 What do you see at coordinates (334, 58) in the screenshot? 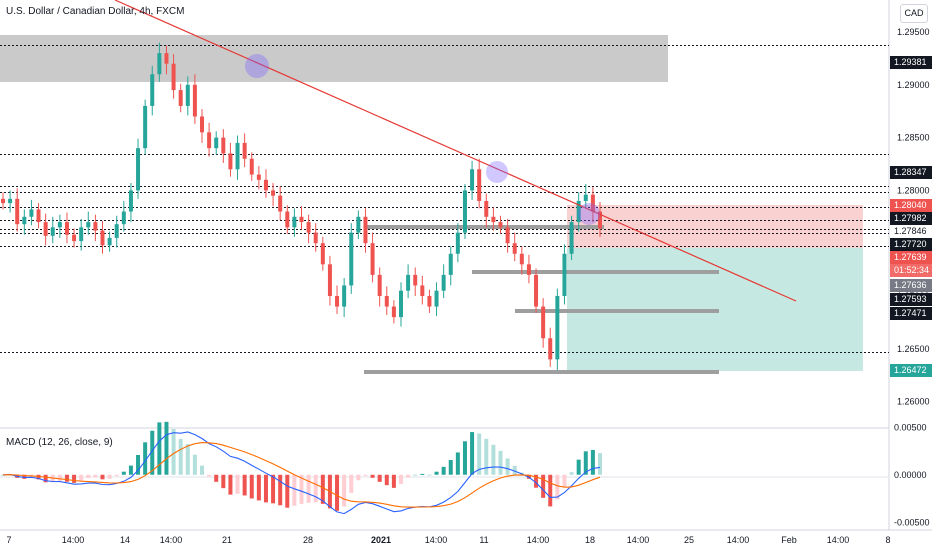
I see `supply-zone-rectangle` at bounding box center [334, 58].